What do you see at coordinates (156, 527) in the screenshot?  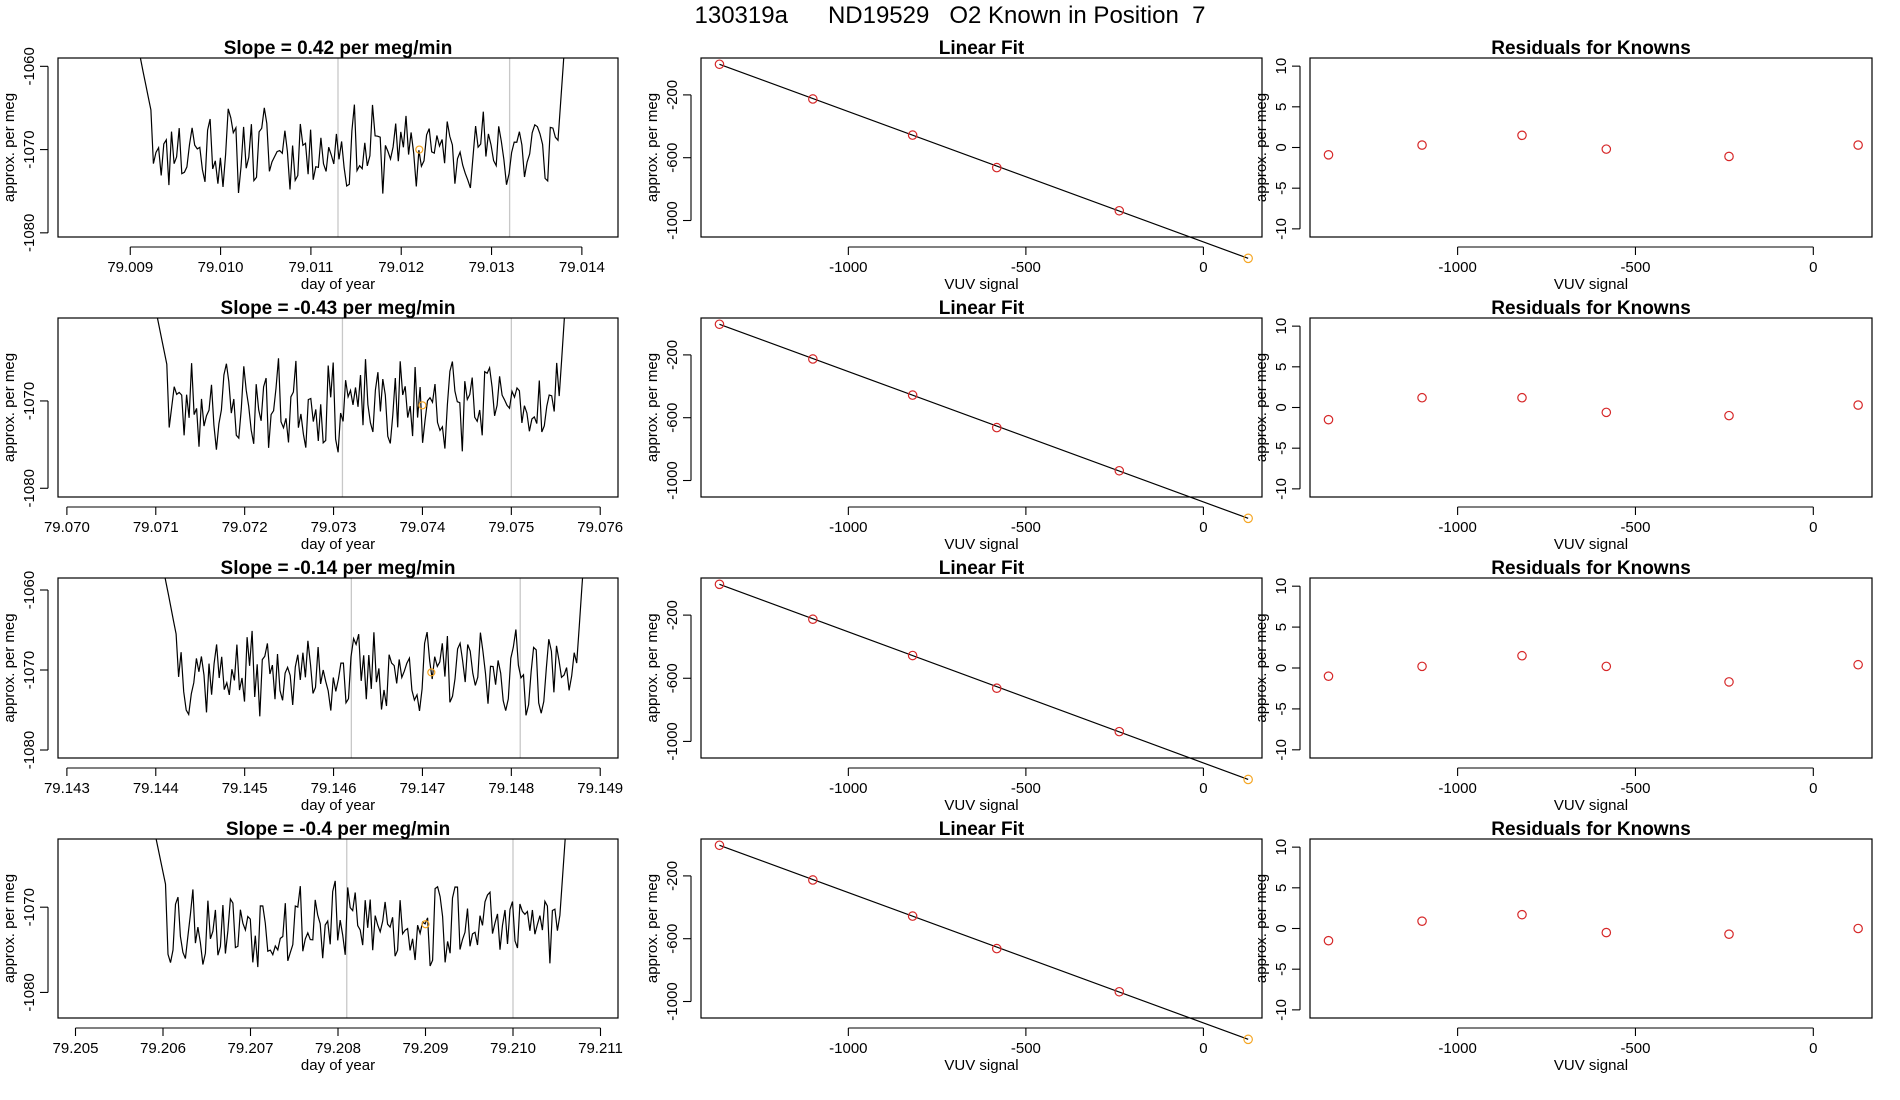 I see `x-tick-label: 79.071` at bounding box center [156, 527].